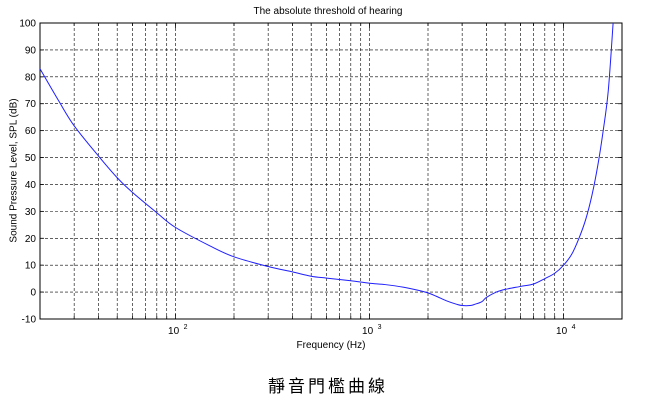  Describe the element at coordinates (31, 212) in the screenshot. I see `y-tick-label: 30` at that location.